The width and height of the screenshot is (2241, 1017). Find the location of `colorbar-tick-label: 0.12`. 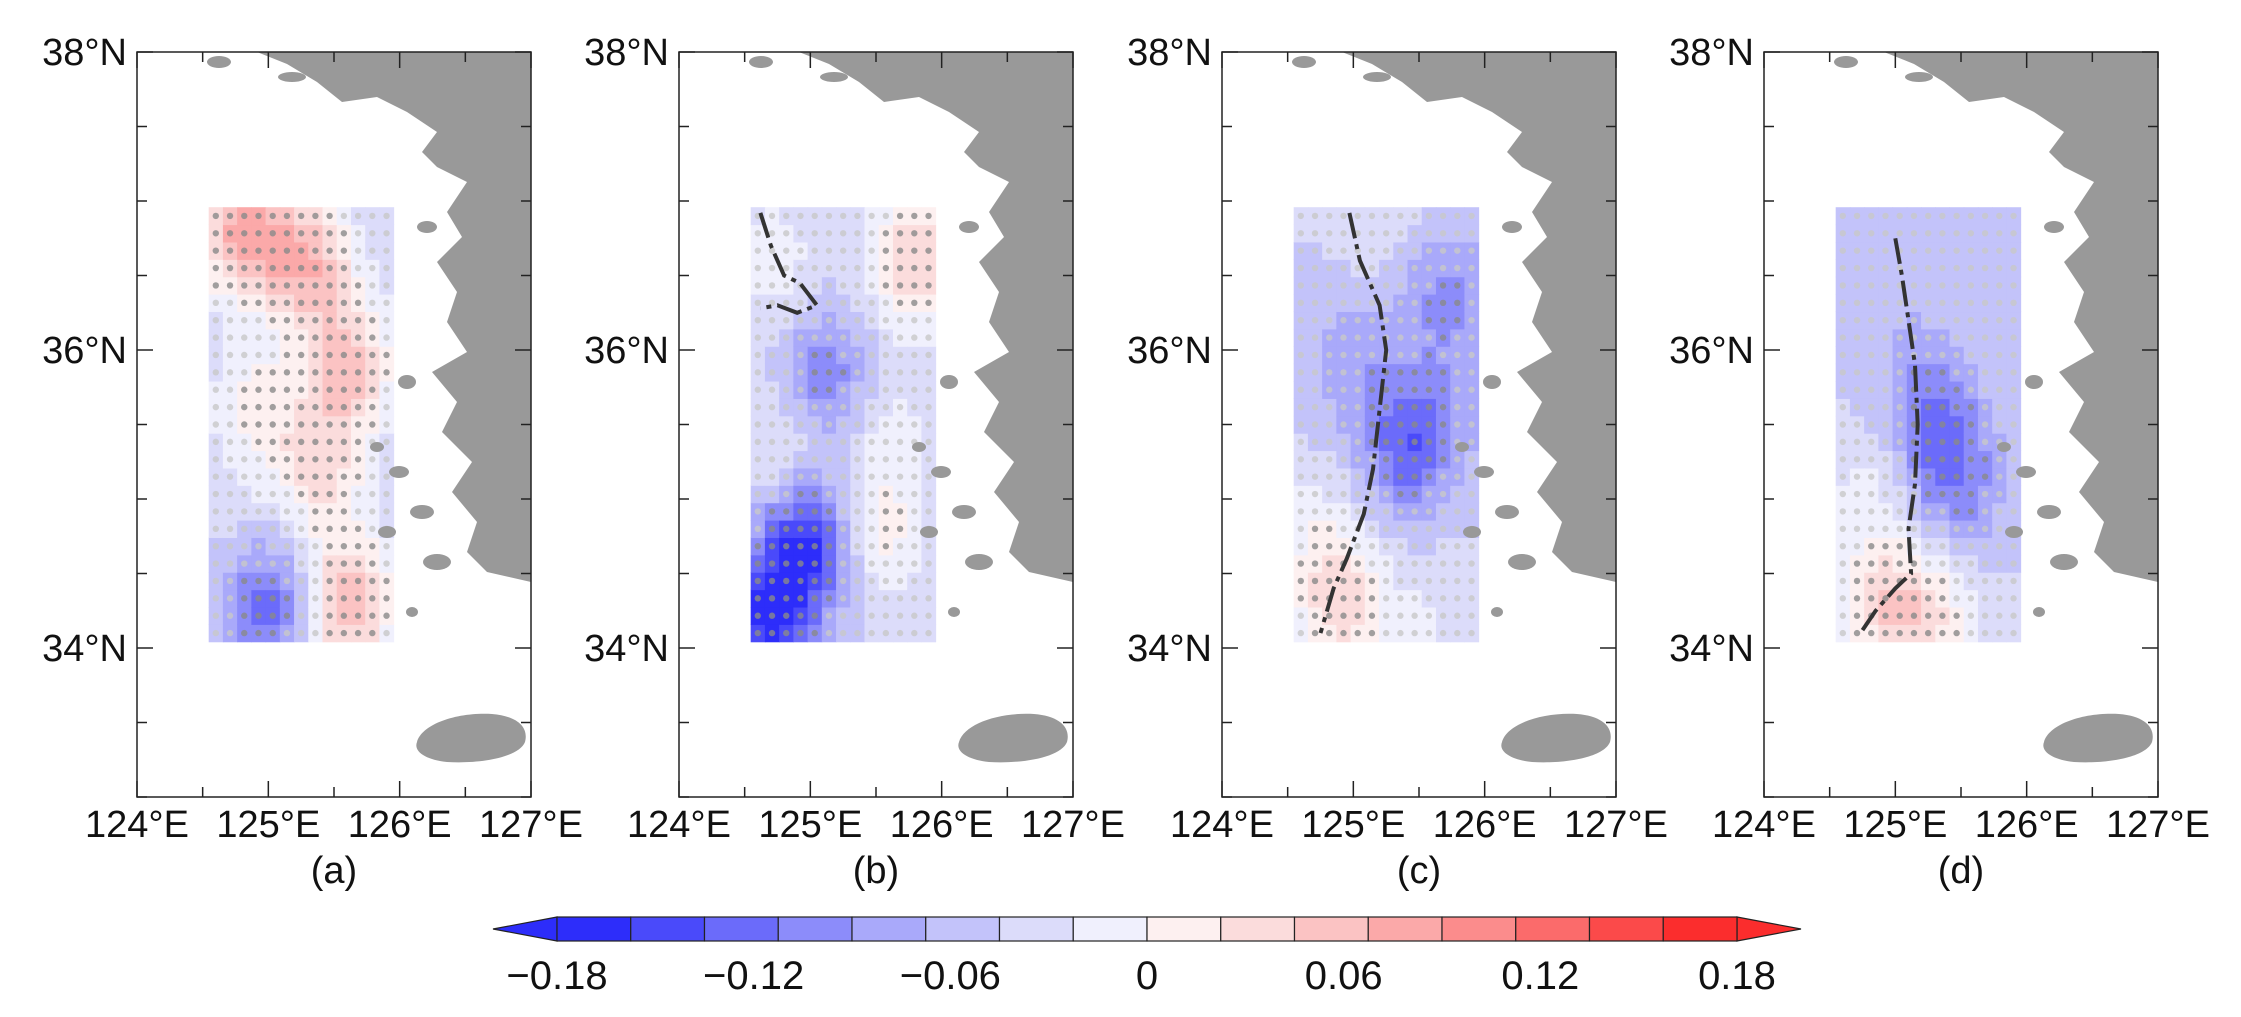

colorbar-tick-label: 0.12 is located at coordinates (1540, 976).